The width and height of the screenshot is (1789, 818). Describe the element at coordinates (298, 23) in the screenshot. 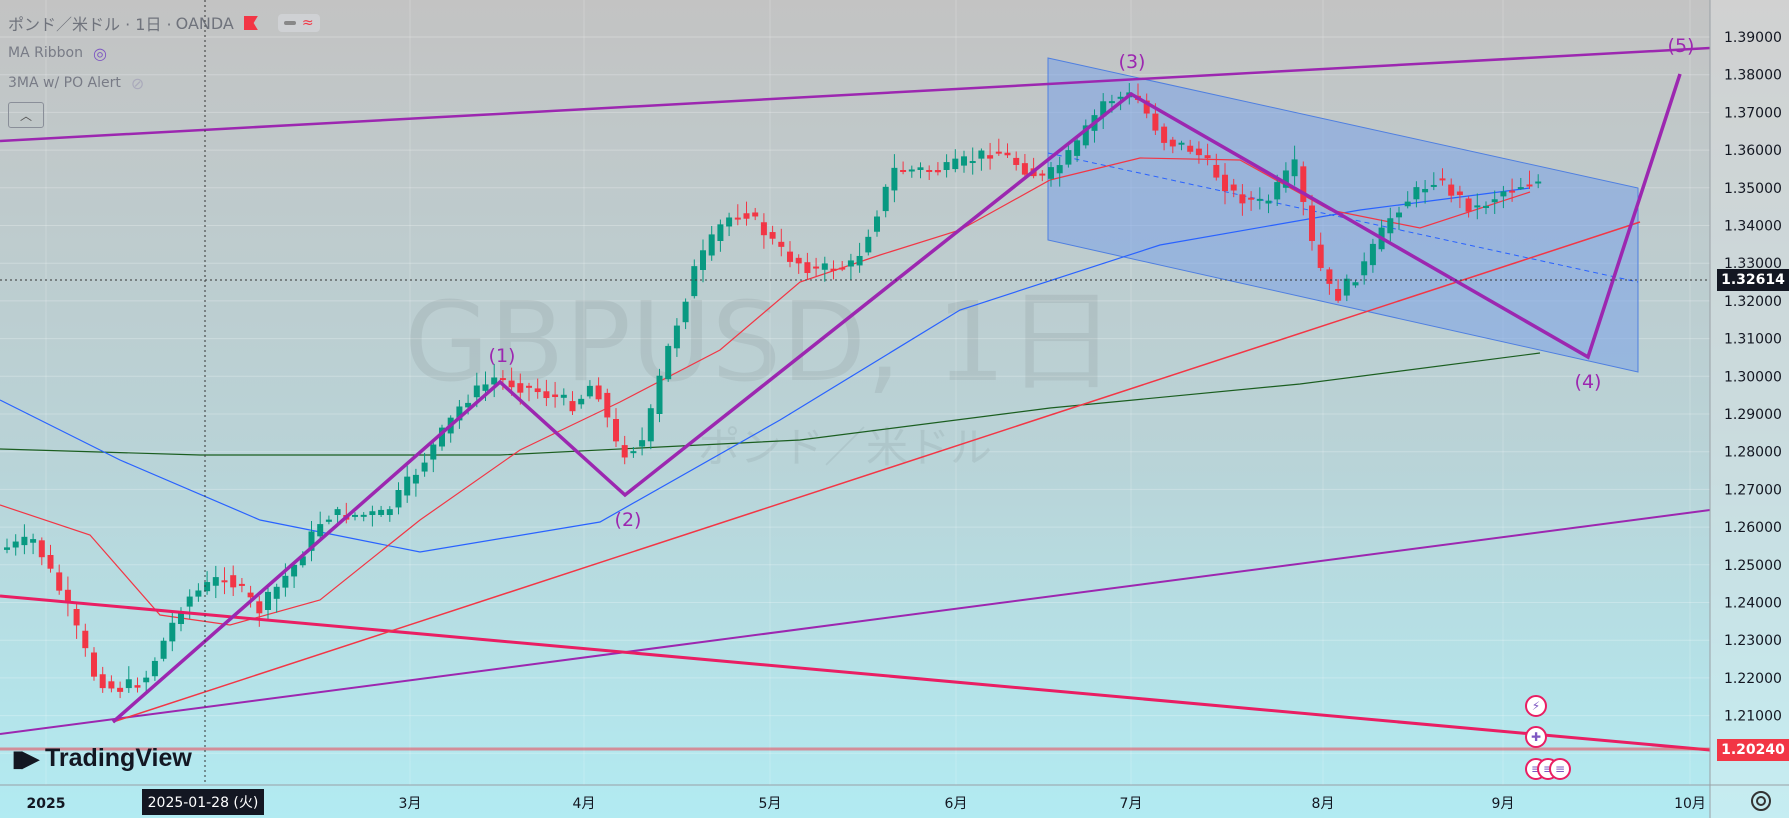

I see `compare-toggle-button: ≈` at that location.